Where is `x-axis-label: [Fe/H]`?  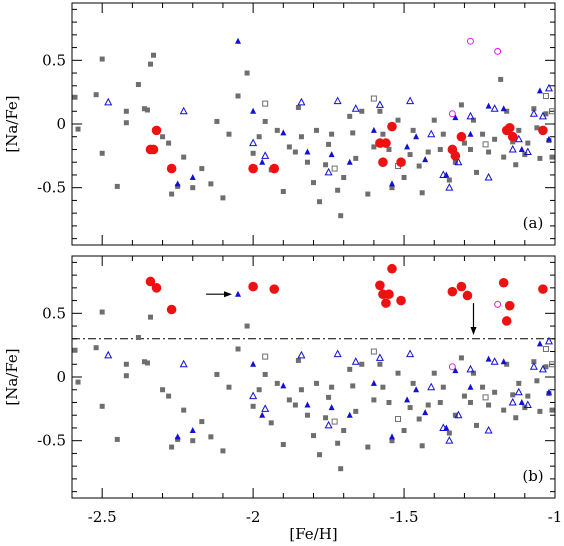
x-axis-label: [Fe/H] is located at coordinates (313, 534).